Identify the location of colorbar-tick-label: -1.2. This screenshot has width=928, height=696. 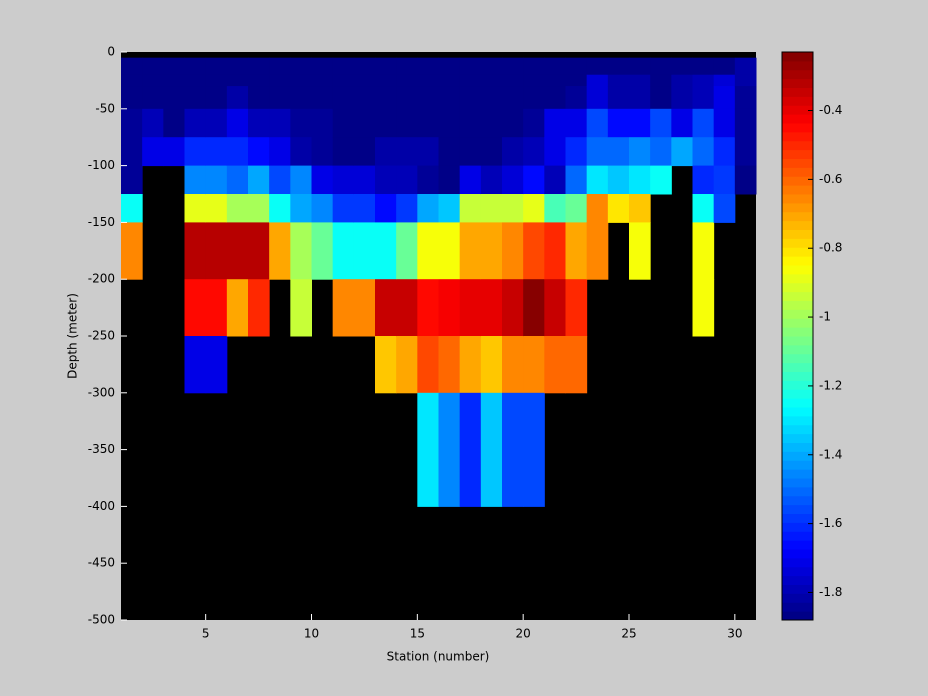
(830, 385).